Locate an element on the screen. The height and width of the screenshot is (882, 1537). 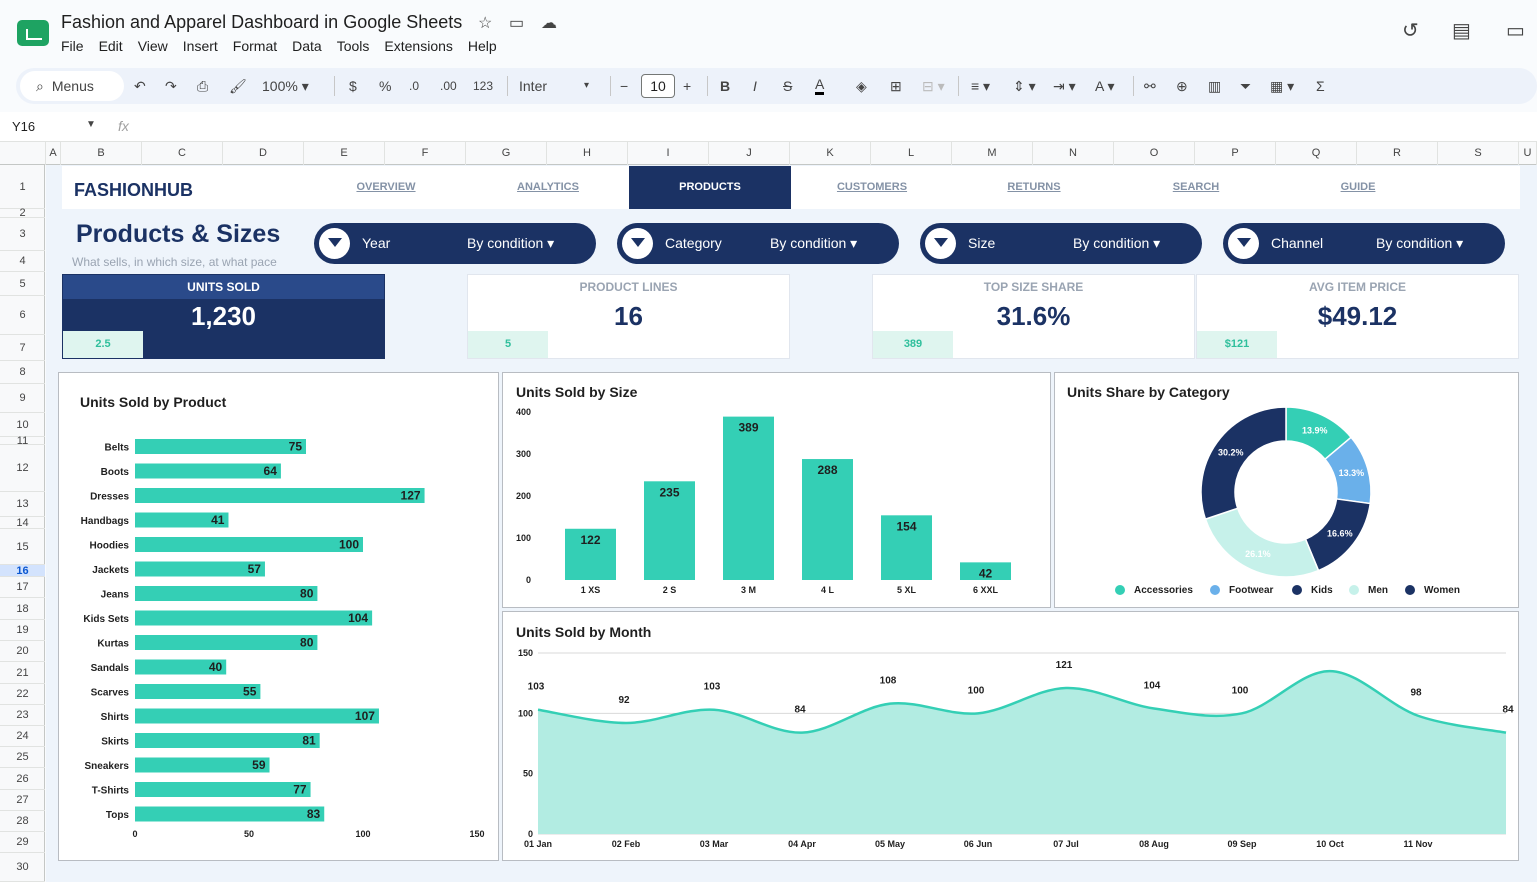
row-header-30: 30 is located at coordinates (22, 867).